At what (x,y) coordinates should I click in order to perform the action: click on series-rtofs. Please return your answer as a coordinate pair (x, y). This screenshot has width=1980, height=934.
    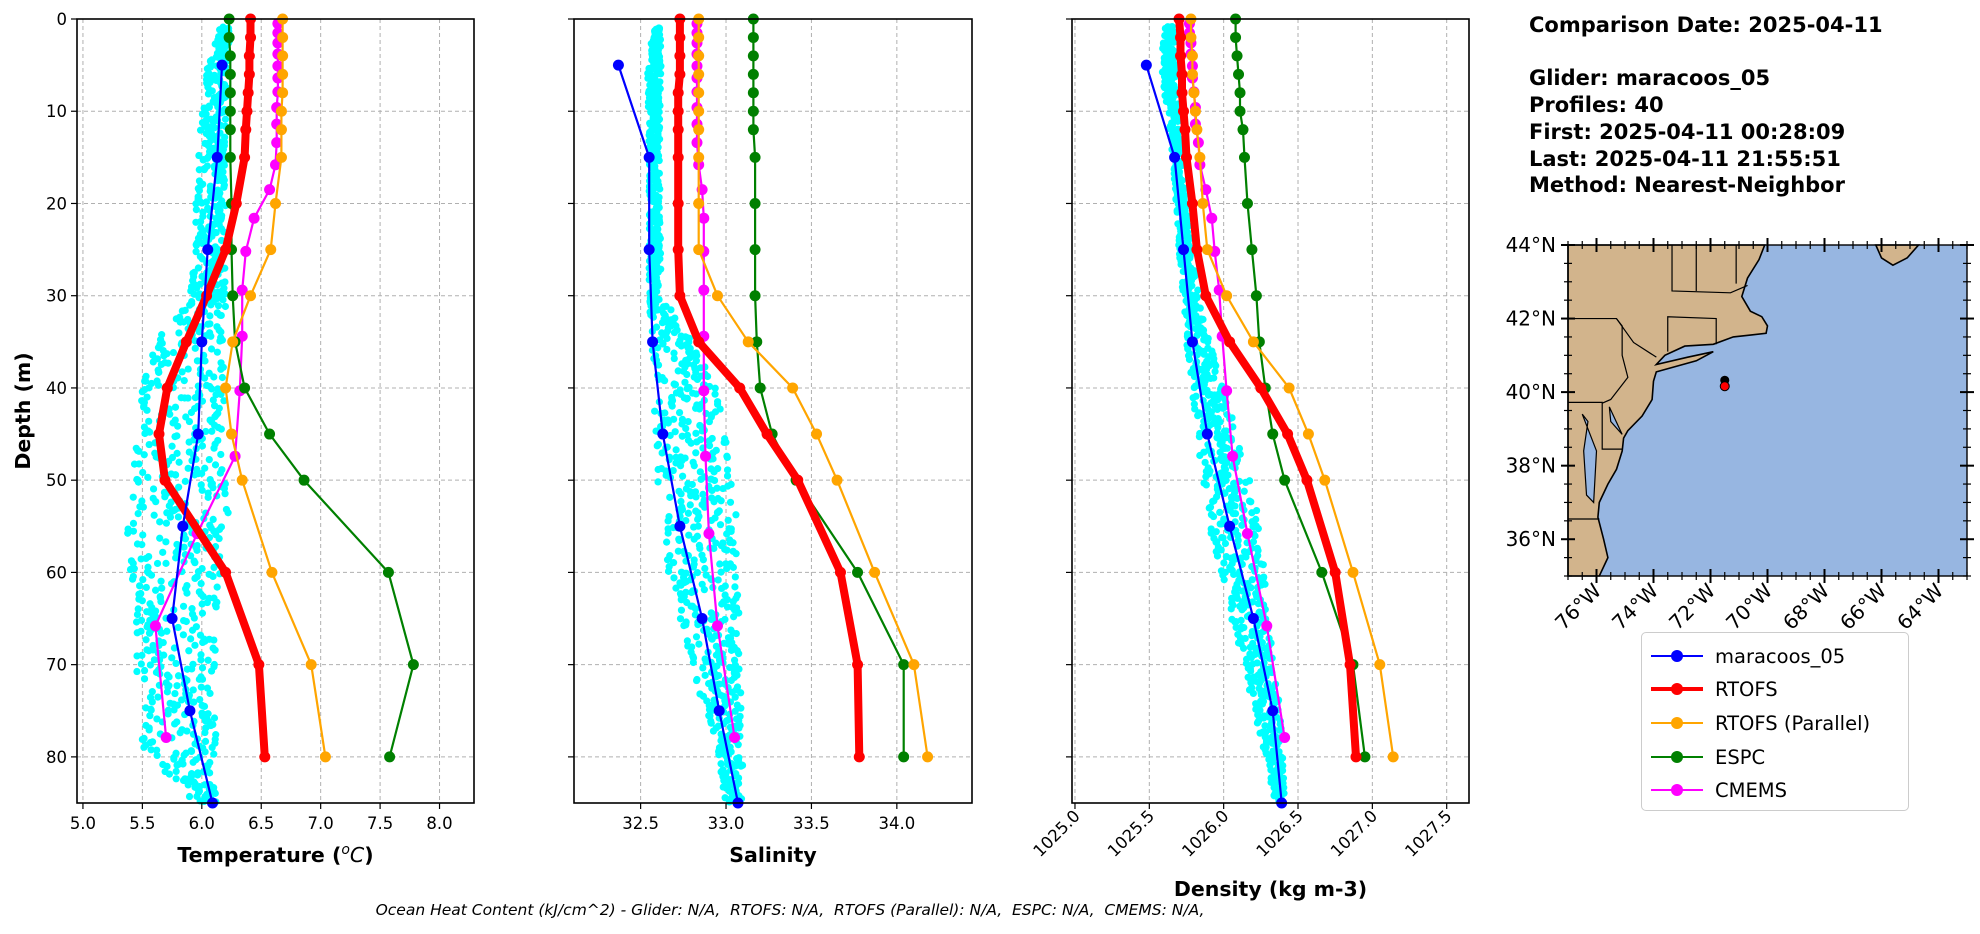
    Looking at the image, I should click on (768, 388).